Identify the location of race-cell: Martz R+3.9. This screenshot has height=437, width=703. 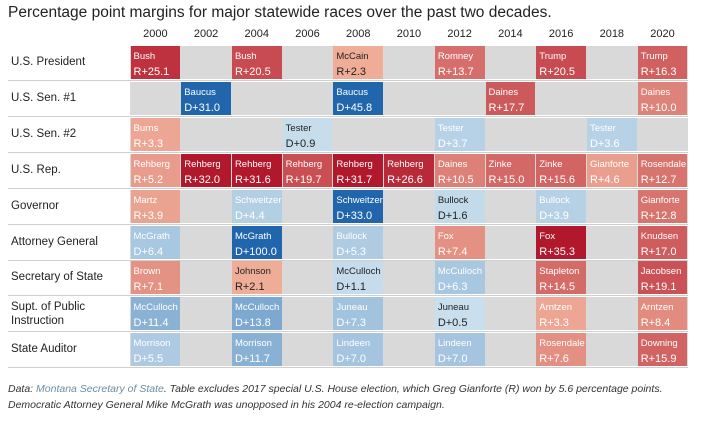
(155, 206).